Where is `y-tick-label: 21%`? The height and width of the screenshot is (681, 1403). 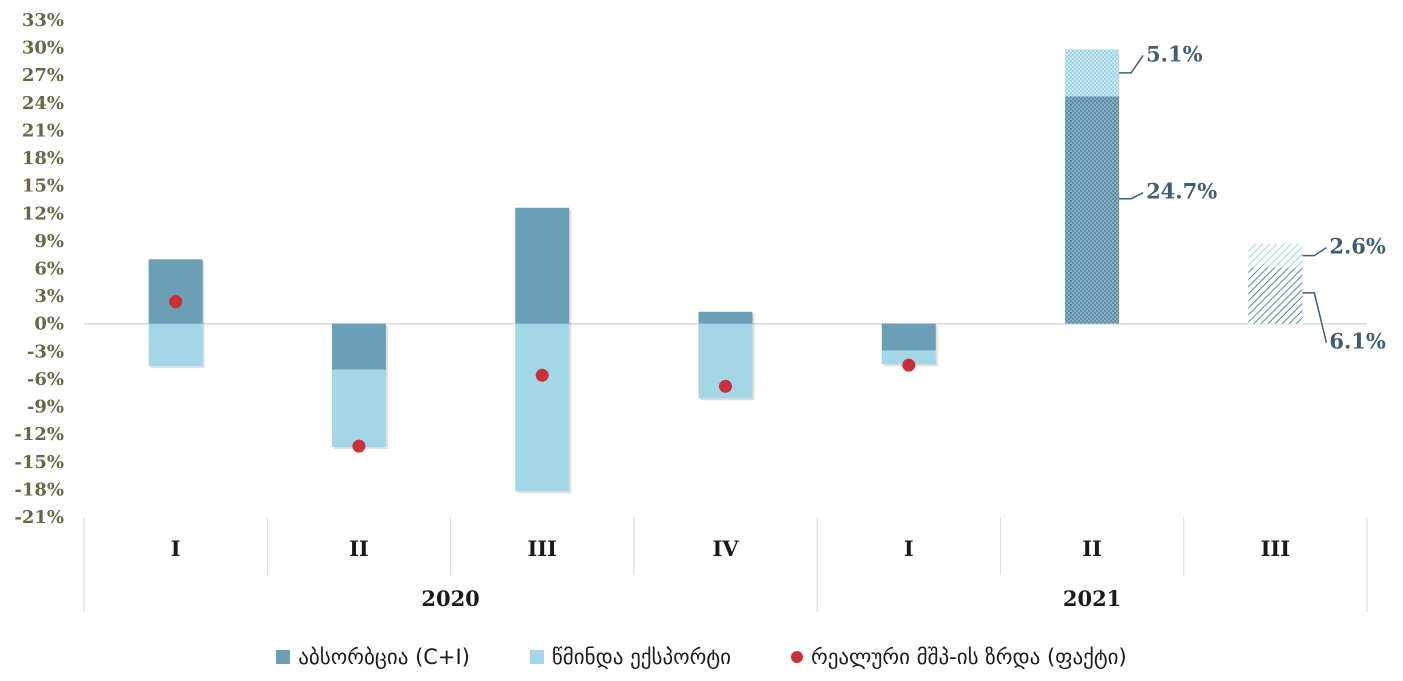 y-tick-label: 21% is located at coordinates (43, 130).